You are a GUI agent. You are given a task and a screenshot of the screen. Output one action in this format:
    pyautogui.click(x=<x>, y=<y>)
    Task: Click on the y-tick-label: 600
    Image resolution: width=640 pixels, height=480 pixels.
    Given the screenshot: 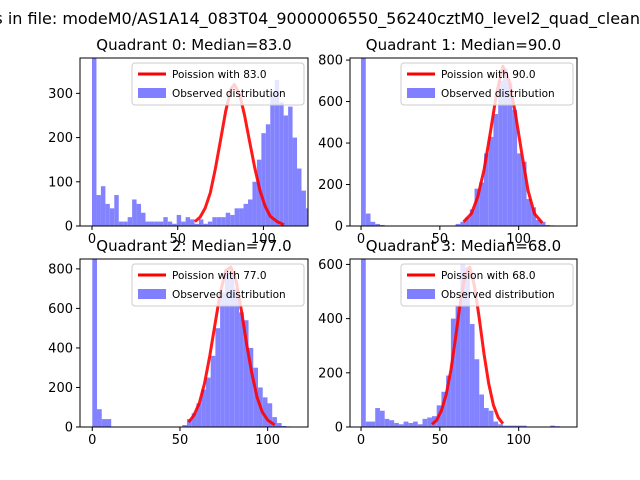 What is the action you would take?
    pyautogui.click(x=330, y=265)
    